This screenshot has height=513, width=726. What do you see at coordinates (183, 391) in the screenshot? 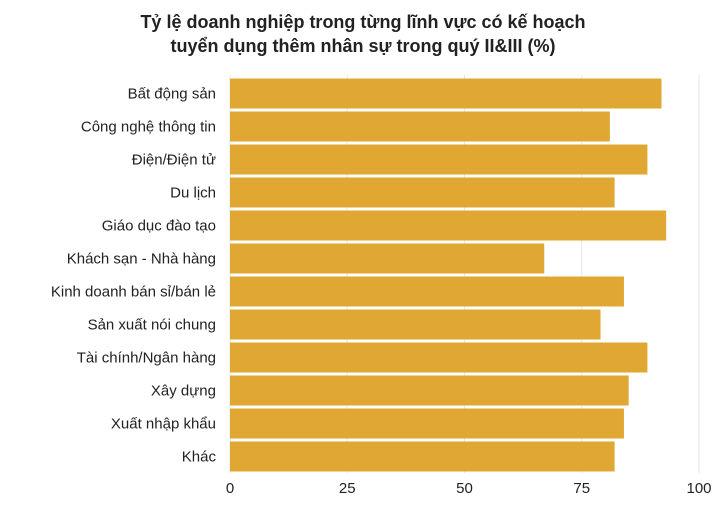
I see `category-label: Xây dựng` at bounding box center [183, 391].